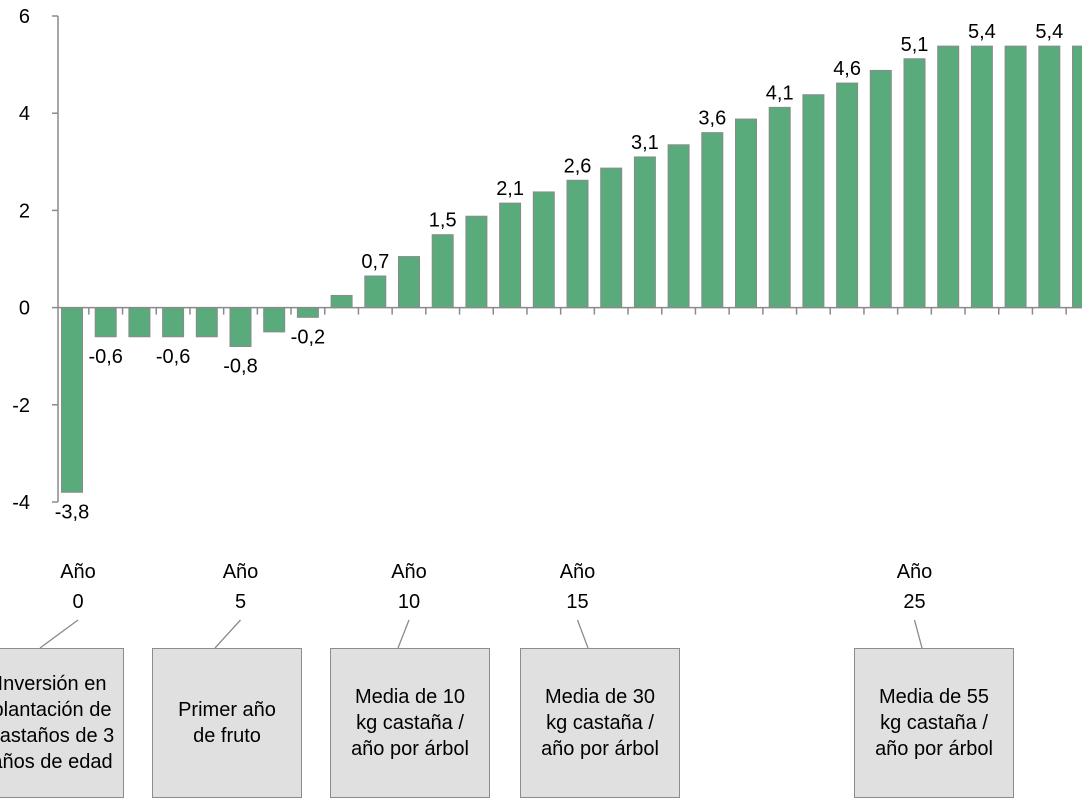  Describe the element at coordinates (578, 587) in the screenshot. I see `year-label: Año 15` at that location.